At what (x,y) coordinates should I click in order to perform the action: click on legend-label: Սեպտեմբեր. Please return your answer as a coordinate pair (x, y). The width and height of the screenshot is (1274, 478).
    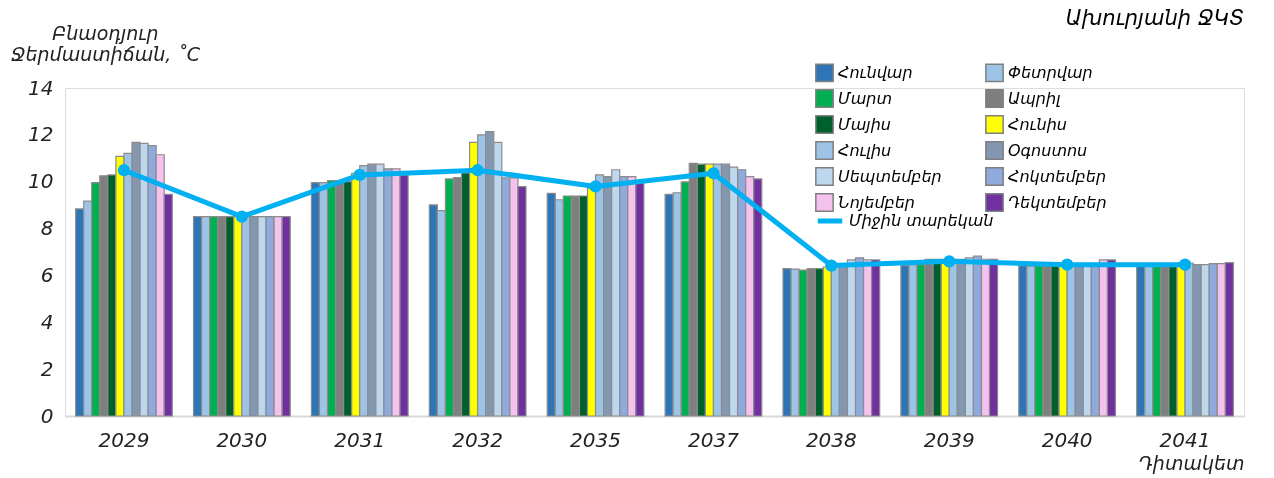
    Looking at the image, I should click on (890, 176).